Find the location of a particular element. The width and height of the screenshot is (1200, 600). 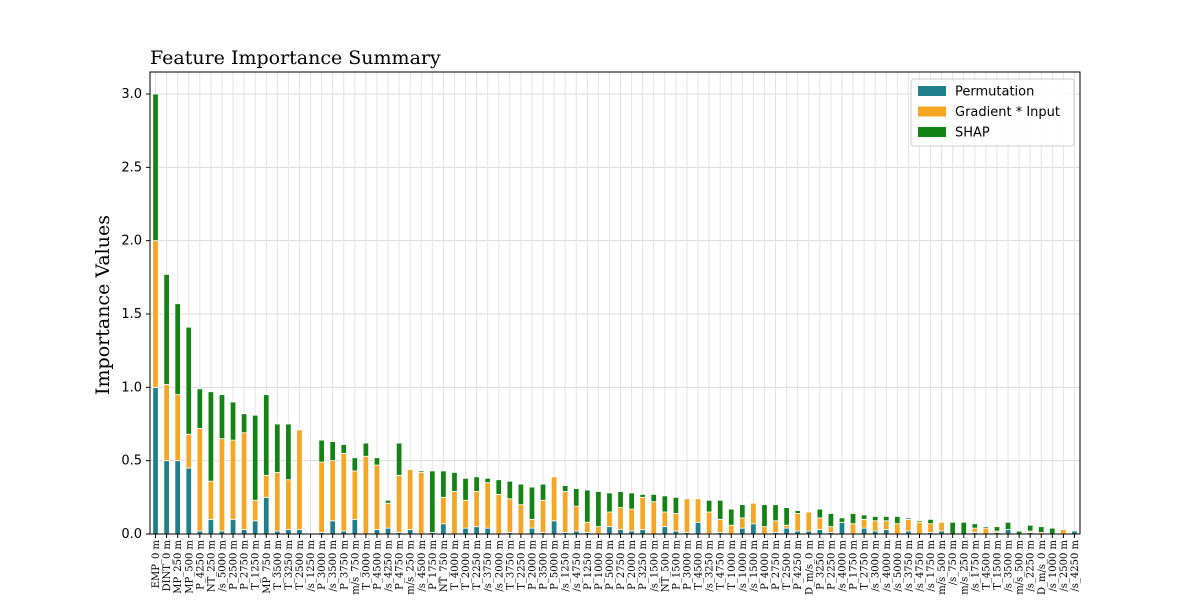

legend: Permutation Gradient * Input SHAP is located at coordinates (992, 112).